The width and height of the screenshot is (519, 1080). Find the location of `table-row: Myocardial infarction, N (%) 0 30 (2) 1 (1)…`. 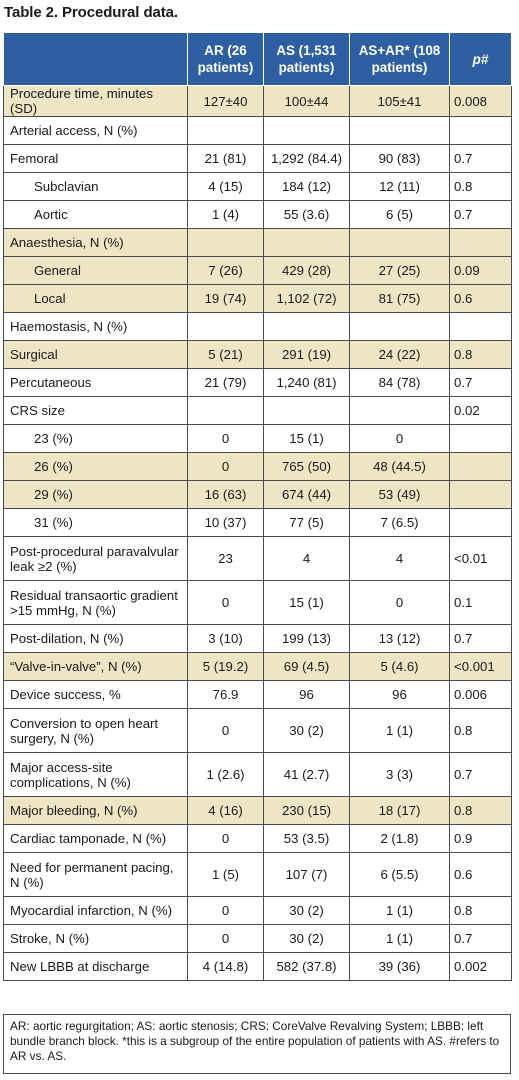

table-row: Myocardial infarction, N (%) 0 30 (2) 1 (1)… is located at coordinates (257, 910).